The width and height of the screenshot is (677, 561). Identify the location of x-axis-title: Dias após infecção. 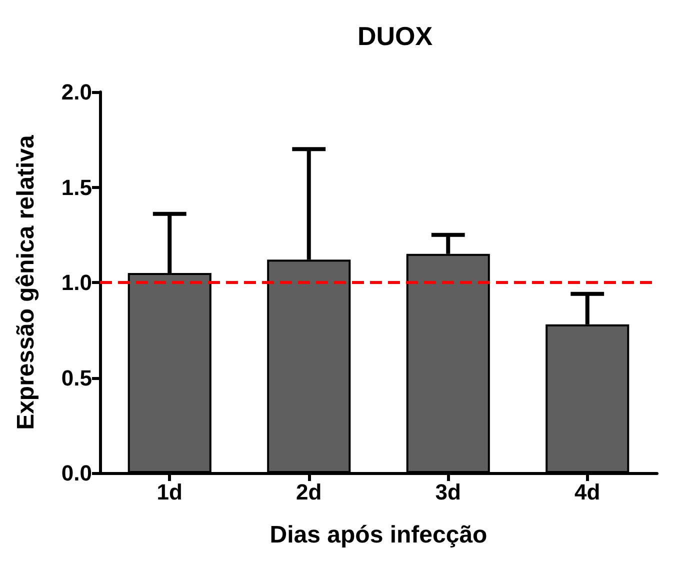
(379, 535).